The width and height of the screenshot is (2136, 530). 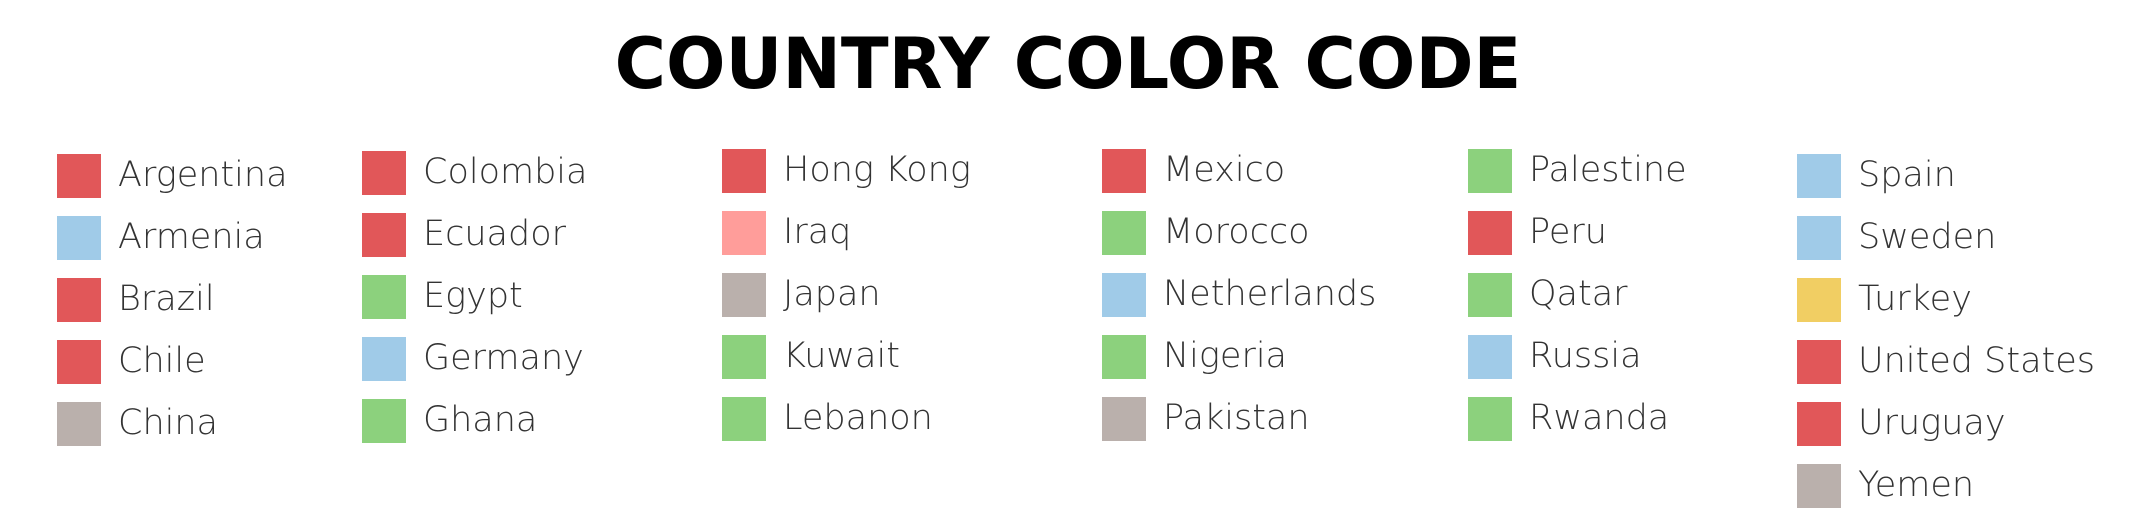 What do you see at coordinates (1124, 357) in the screenshot?
I see `legend-swatch-nigeria` at bounding box center [1124, 357].